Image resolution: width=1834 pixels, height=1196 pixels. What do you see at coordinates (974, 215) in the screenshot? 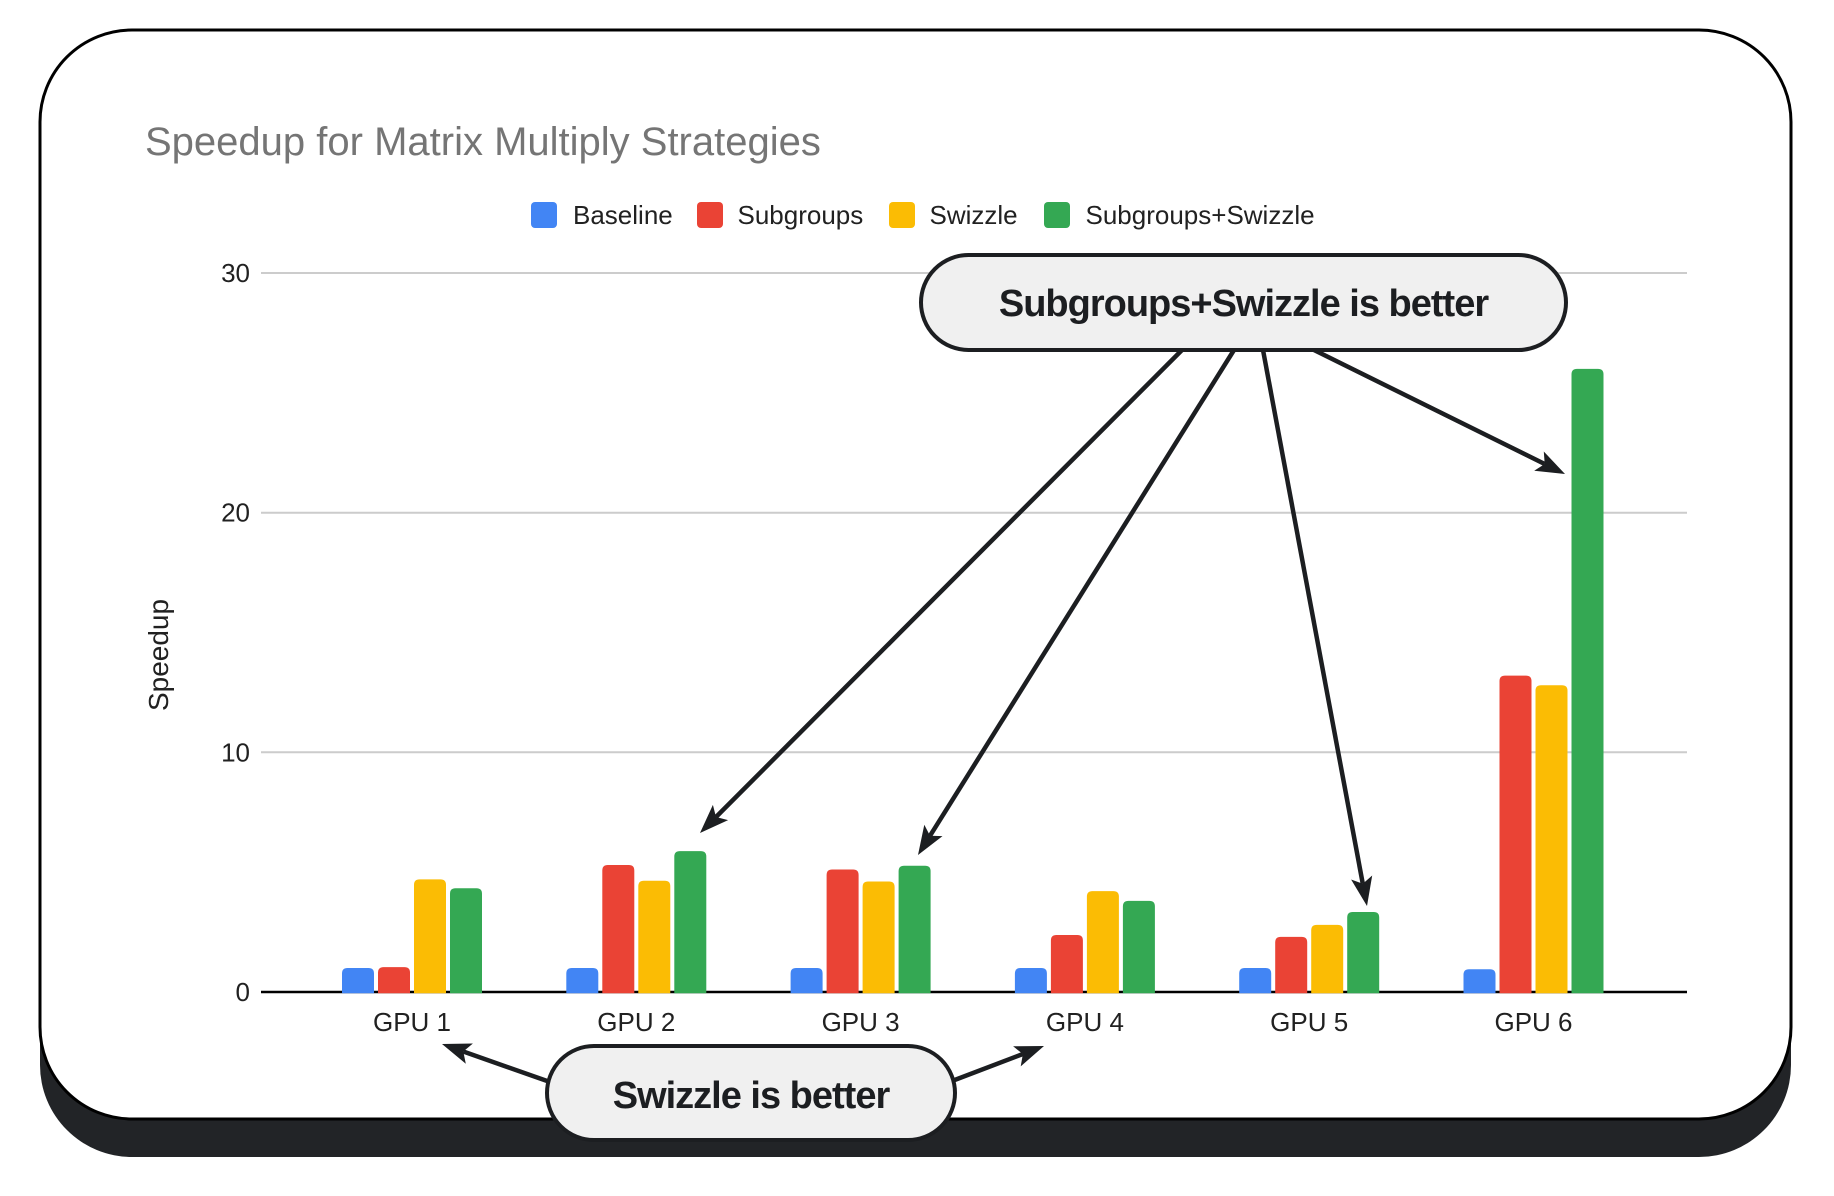
I see `svg-text: Swizzle` at bounding box center [974, 215].